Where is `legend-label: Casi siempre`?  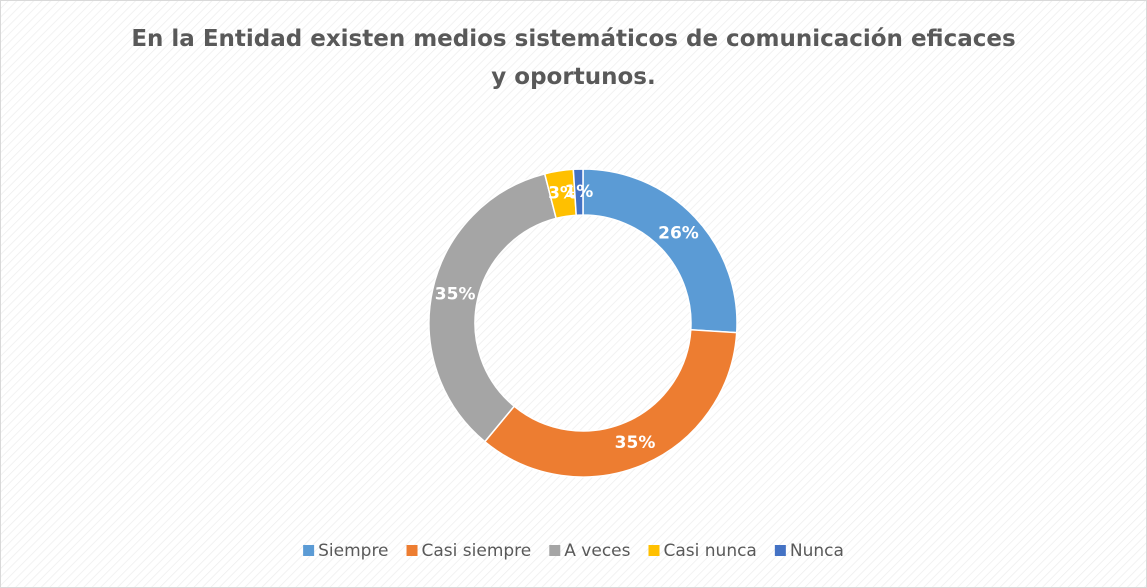 legend-label: Casi siempre is located at coordinates (477, 551).